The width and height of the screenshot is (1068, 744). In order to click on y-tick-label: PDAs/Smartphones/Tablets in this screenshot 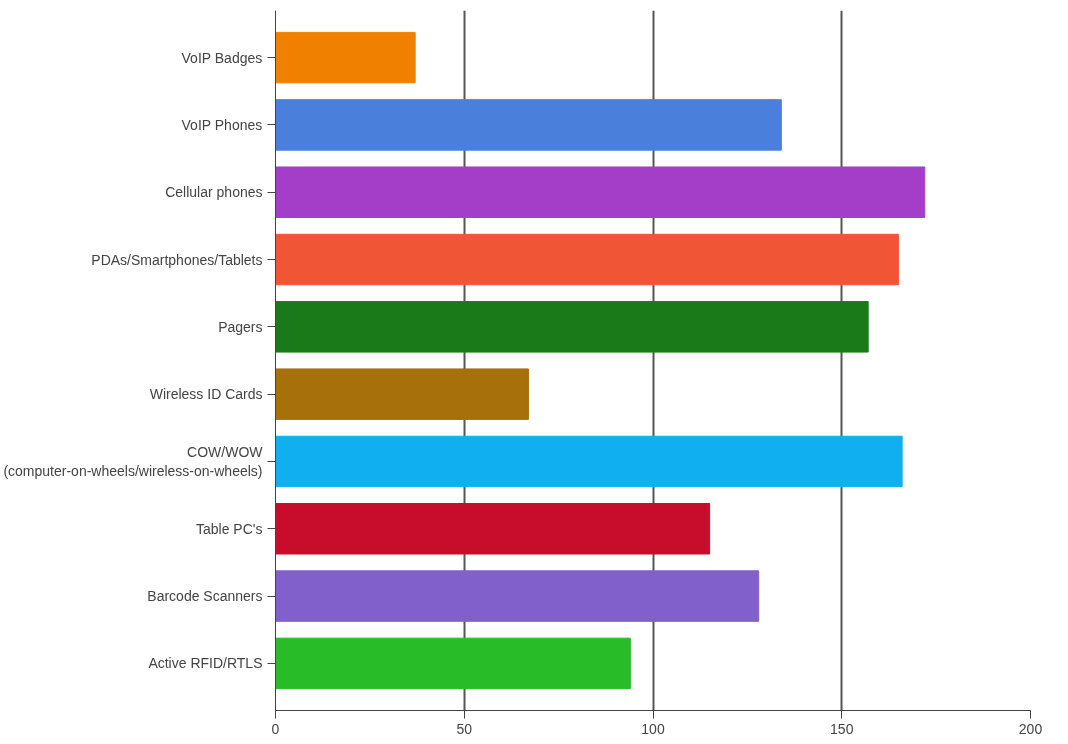, I will do `click(177, 259)`.